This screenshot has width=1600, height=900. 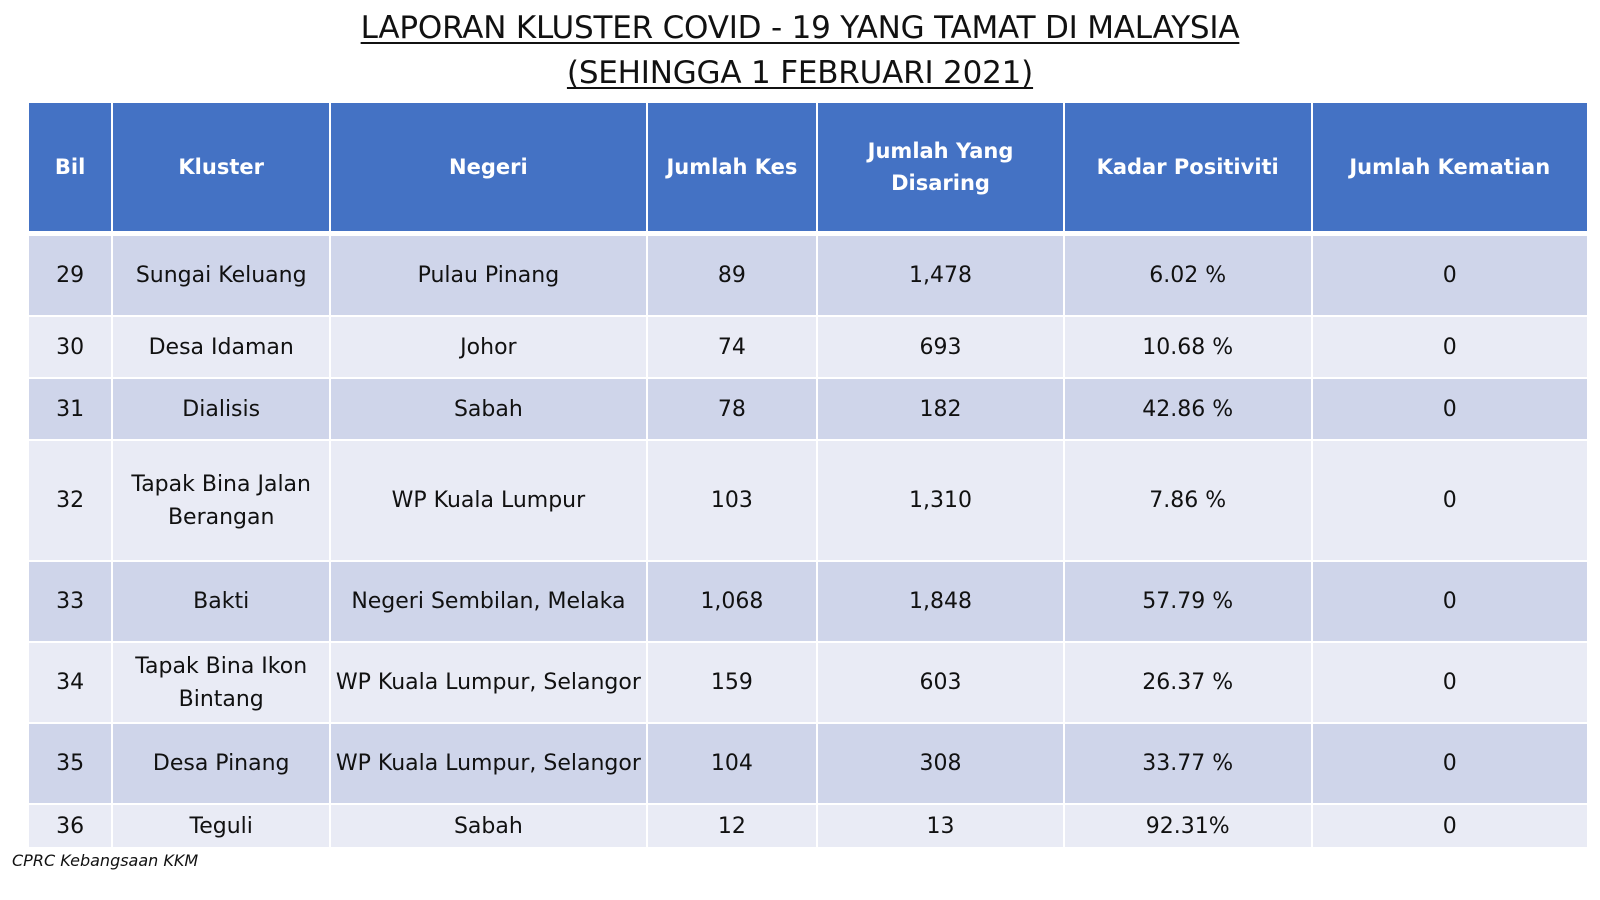 What do you see at coordinates (488, 347) in the screenshot?
I see `cell-negeri: Johor` at bounding box center [488, 347].